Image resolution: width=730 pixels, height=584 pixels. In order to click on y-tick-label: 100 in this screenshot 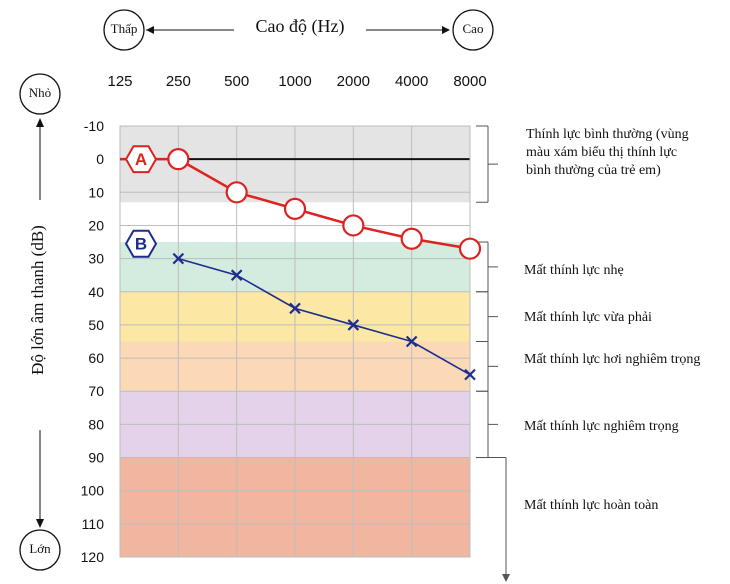, I will do `click(93, 491)`.